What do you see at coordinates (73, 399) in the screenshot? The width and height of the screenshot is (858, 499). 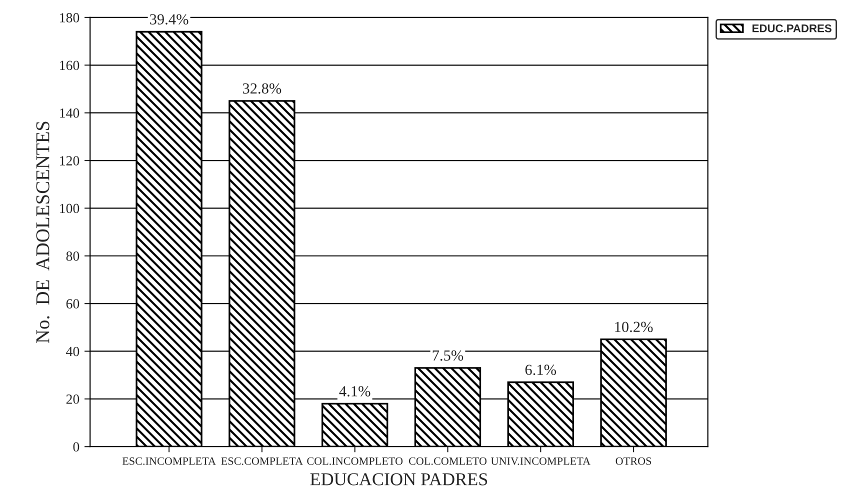 I see `y-tick-label: 20` at bounding box center [73, 399].